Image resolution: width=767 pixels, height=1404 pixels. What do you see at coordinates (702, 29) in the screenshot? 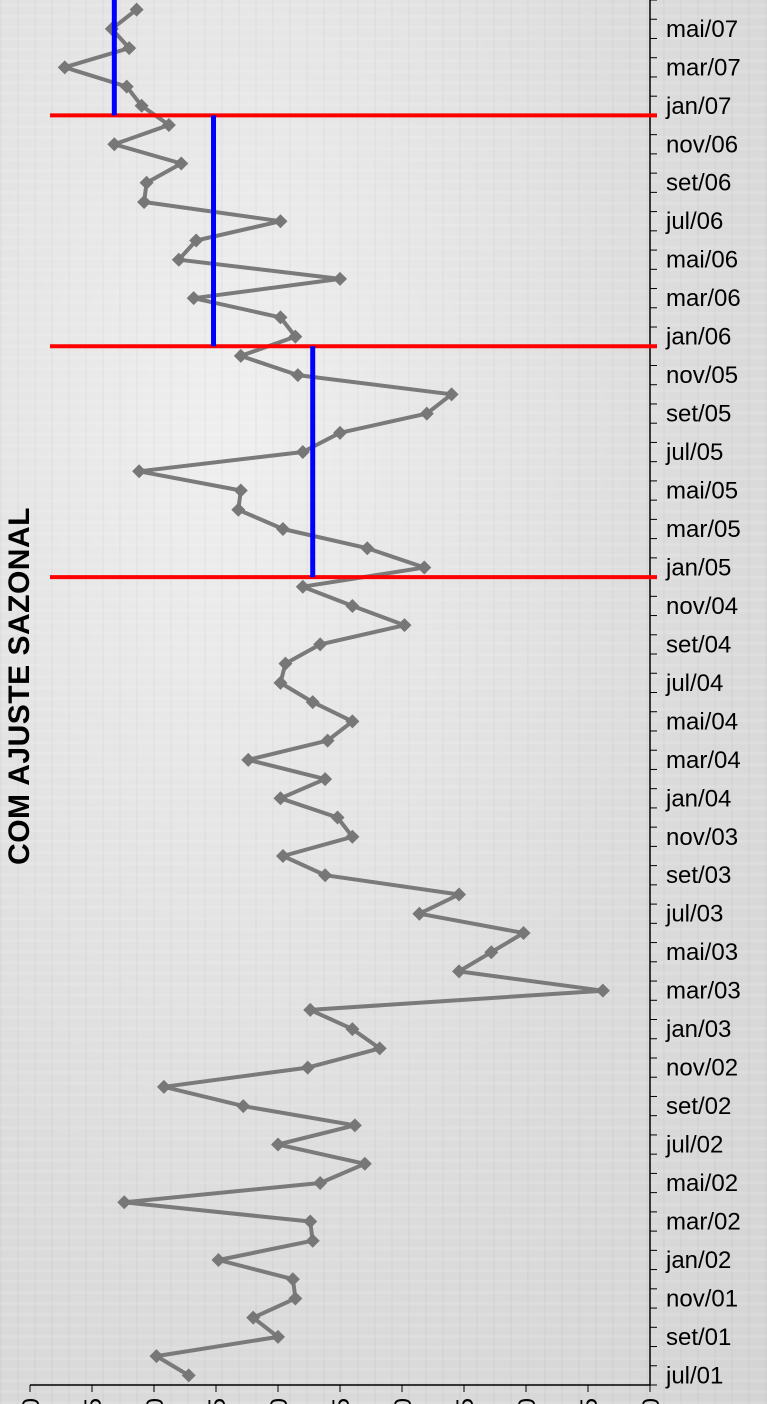
I see `time-tick-label: mai/07` at bounding box center [702, 29].